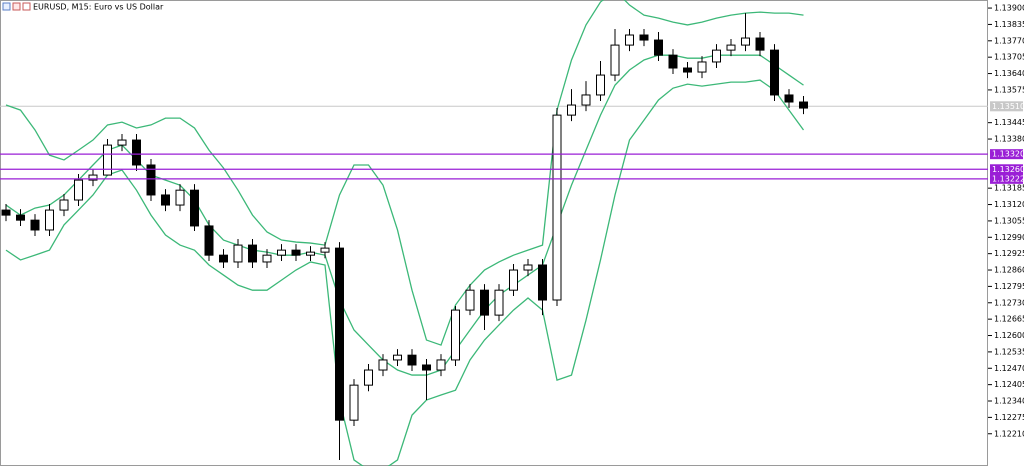 This screenshot has width=1024, height=466. What do you see at coordinates (1009, 384) in the screenshot?
I see `y-tick-label: 1.12405` at bounding box center [1009, 384].